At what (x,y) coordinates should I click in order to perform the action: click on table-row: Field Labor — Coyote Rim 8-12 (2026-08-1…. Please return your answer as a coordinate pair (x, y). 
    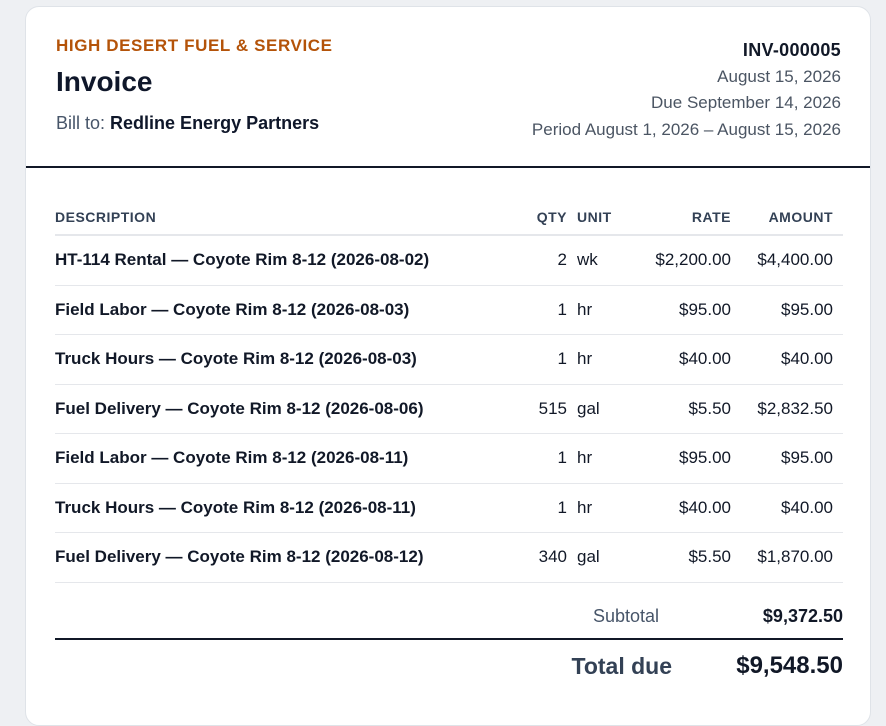
    Looking at the image, I should click on (449, 458).